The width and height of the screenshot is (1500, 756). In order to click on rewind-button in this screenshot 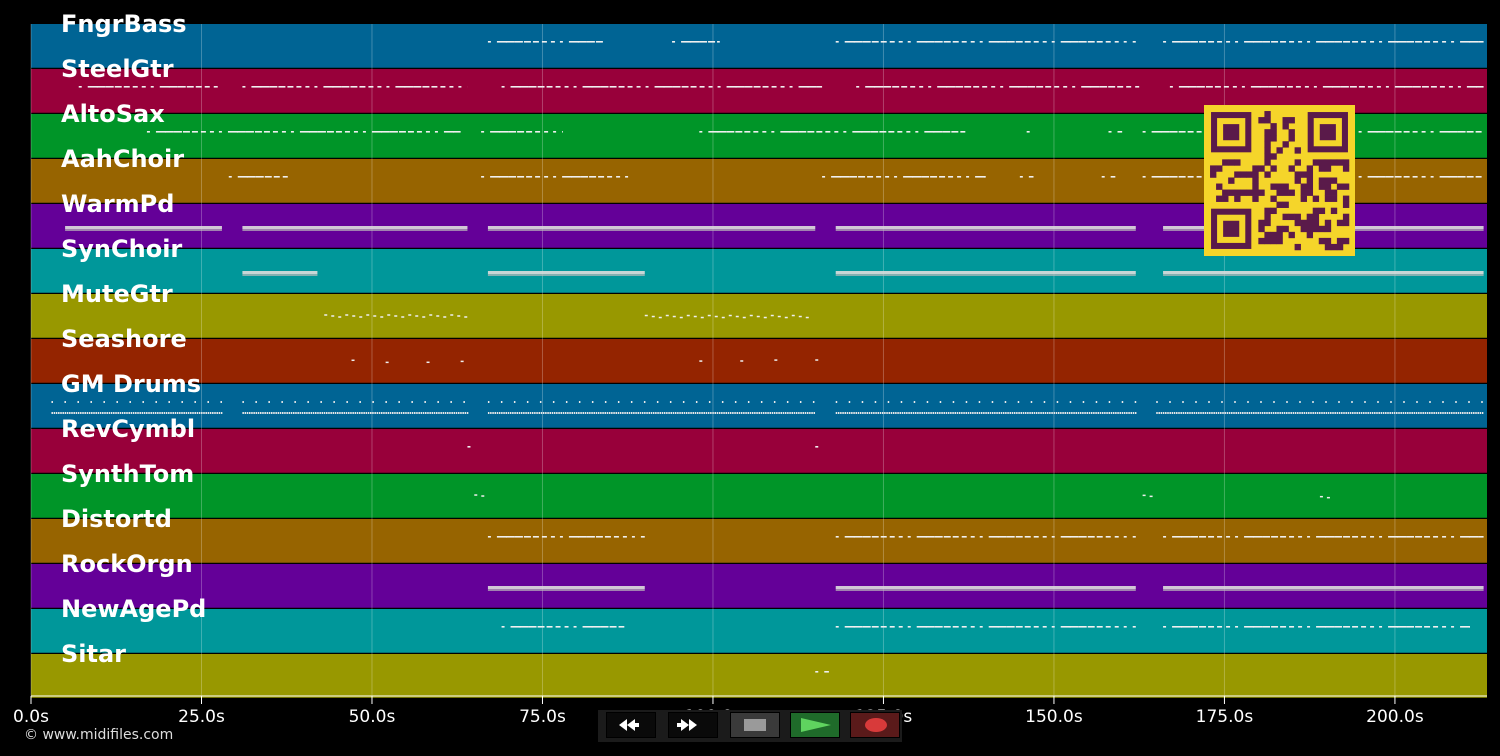, I will do `click(631, 725)`.